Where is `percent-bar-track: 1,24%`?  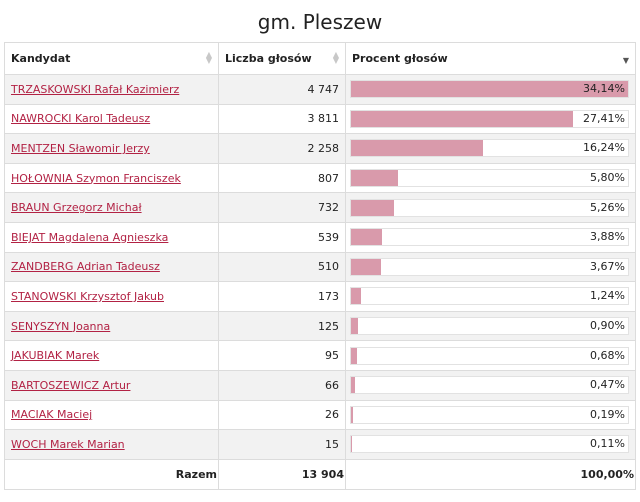
percent-bar-track: 1,24% is located at coordinates (489, 296).